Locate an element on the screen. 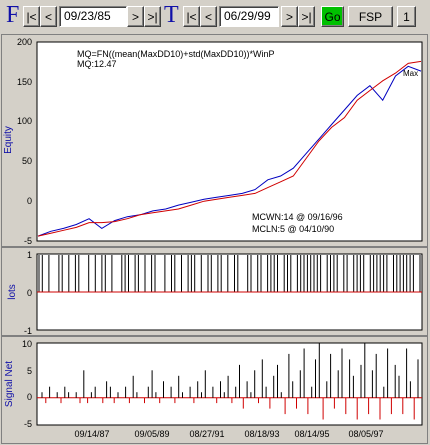 This screenshot has width=430, height=445. signal-ytick-neg5: -5 is located at coordinates (28, 424).